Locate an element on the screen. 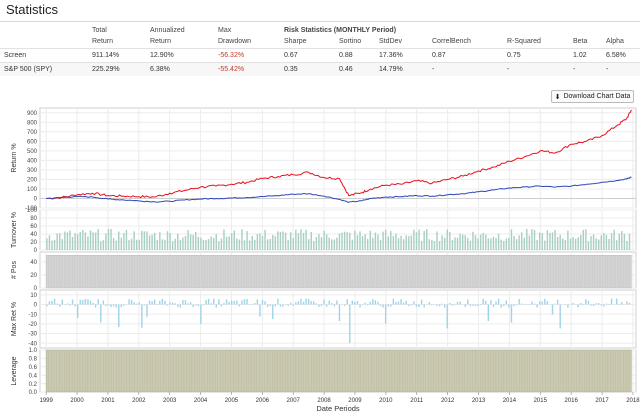 The width and height of the screenshot is (640, 417). x-tick-label: 2006 is located at coordinates (263, 401).